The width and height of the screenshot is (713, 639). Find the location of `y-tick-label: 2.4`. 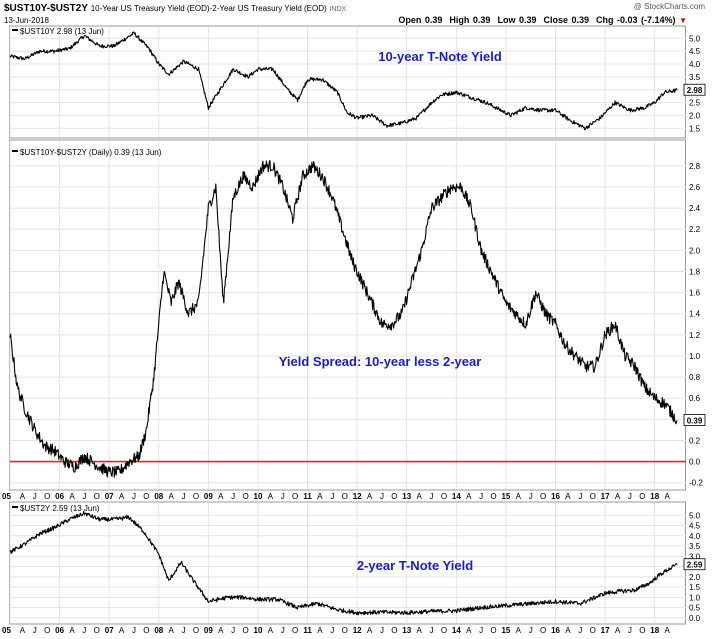

y-tick-label: 2.4 is located at coordinates (695, 208).